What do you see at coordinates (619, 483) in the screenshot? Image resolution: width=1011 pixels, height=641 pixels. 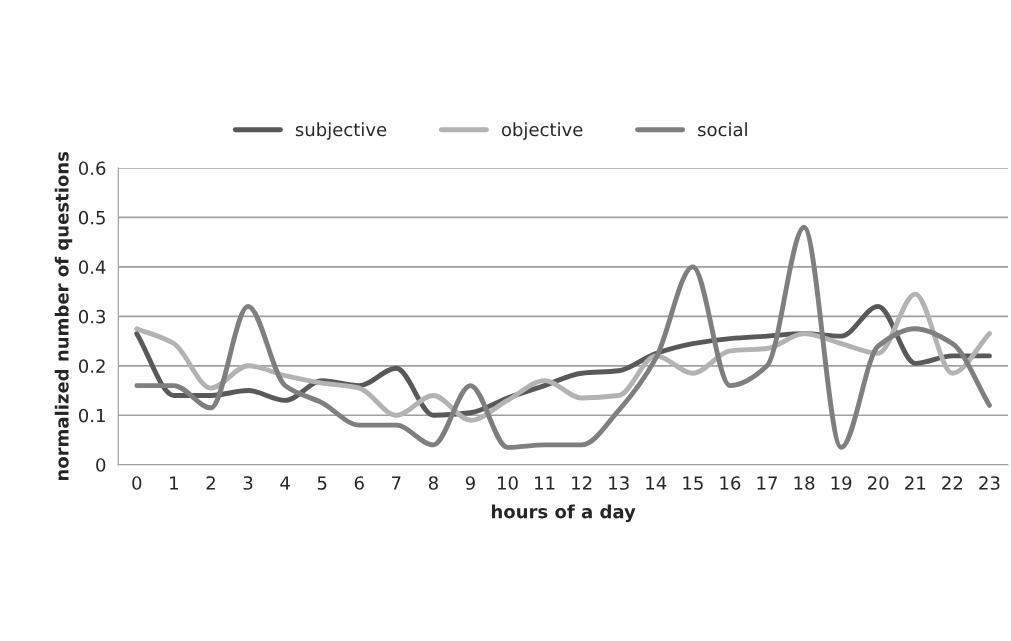 I see `x-tick-label: 13` at bounding box center [619, 483].